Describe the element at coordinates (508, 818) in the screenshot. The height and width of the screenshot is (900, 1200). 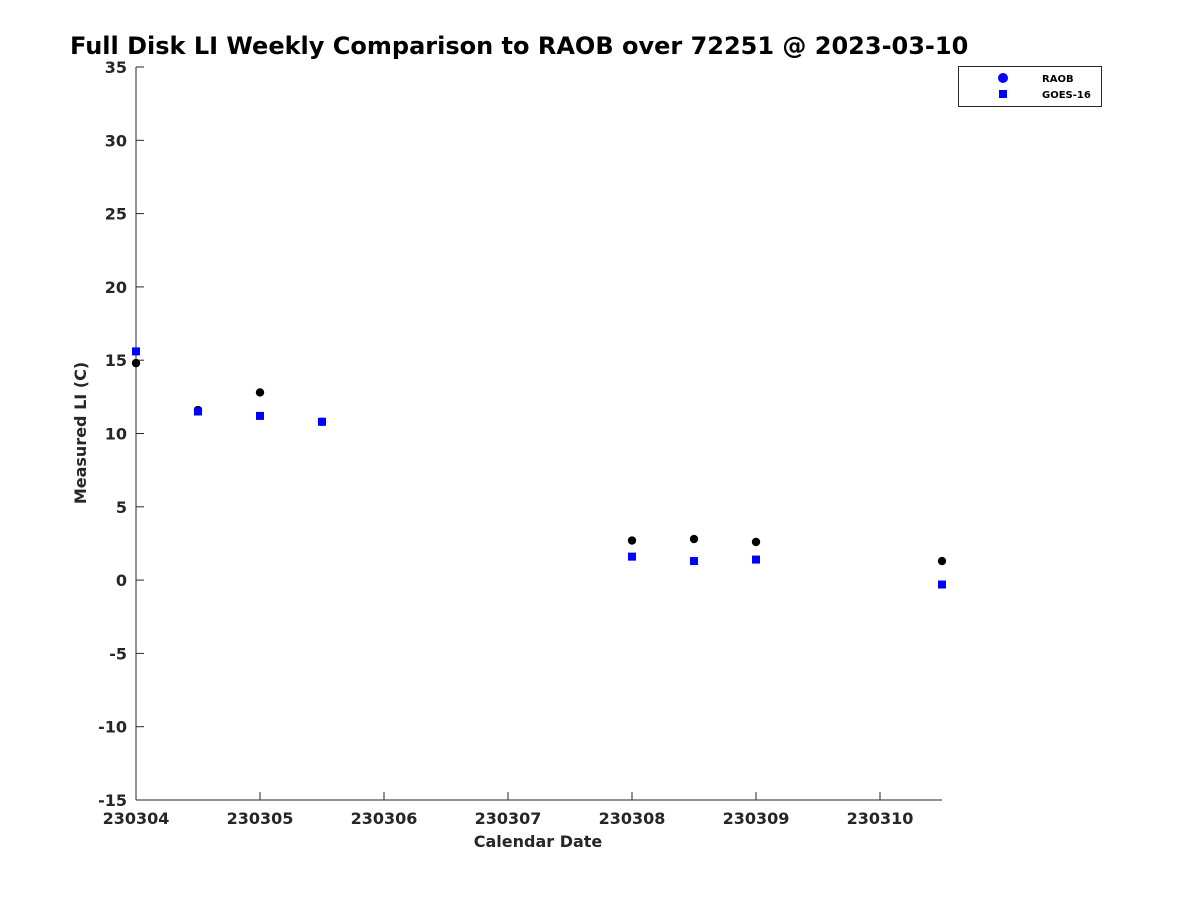
I see `x-tick-label: 230307` at that location.